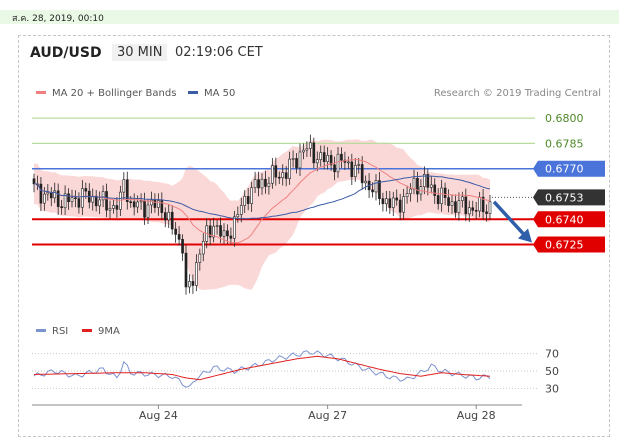  I want to click on forecast-arrow, so click(512, 221).